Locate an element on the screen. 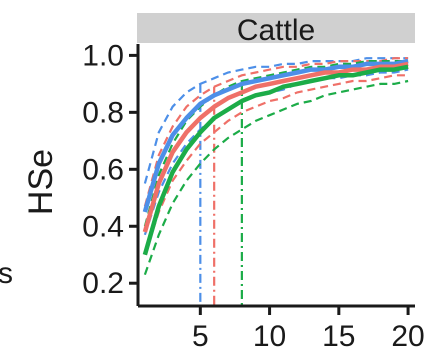  y-tick-label: 0.2 is located at coordinates (103, 283).